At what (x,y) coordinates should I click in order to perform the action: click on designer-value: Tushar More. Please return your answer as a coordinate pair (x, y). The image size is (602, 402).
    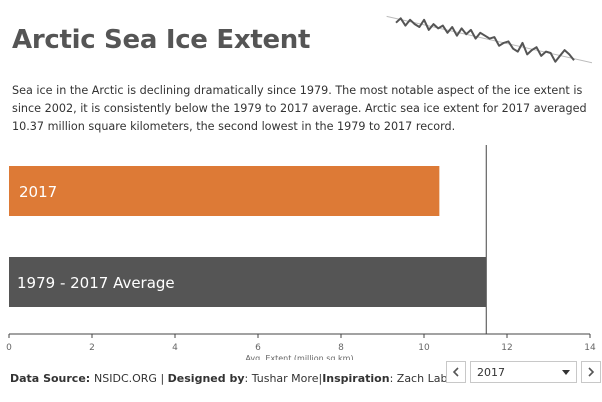
    Looking at the image, I should click on (285, 378).